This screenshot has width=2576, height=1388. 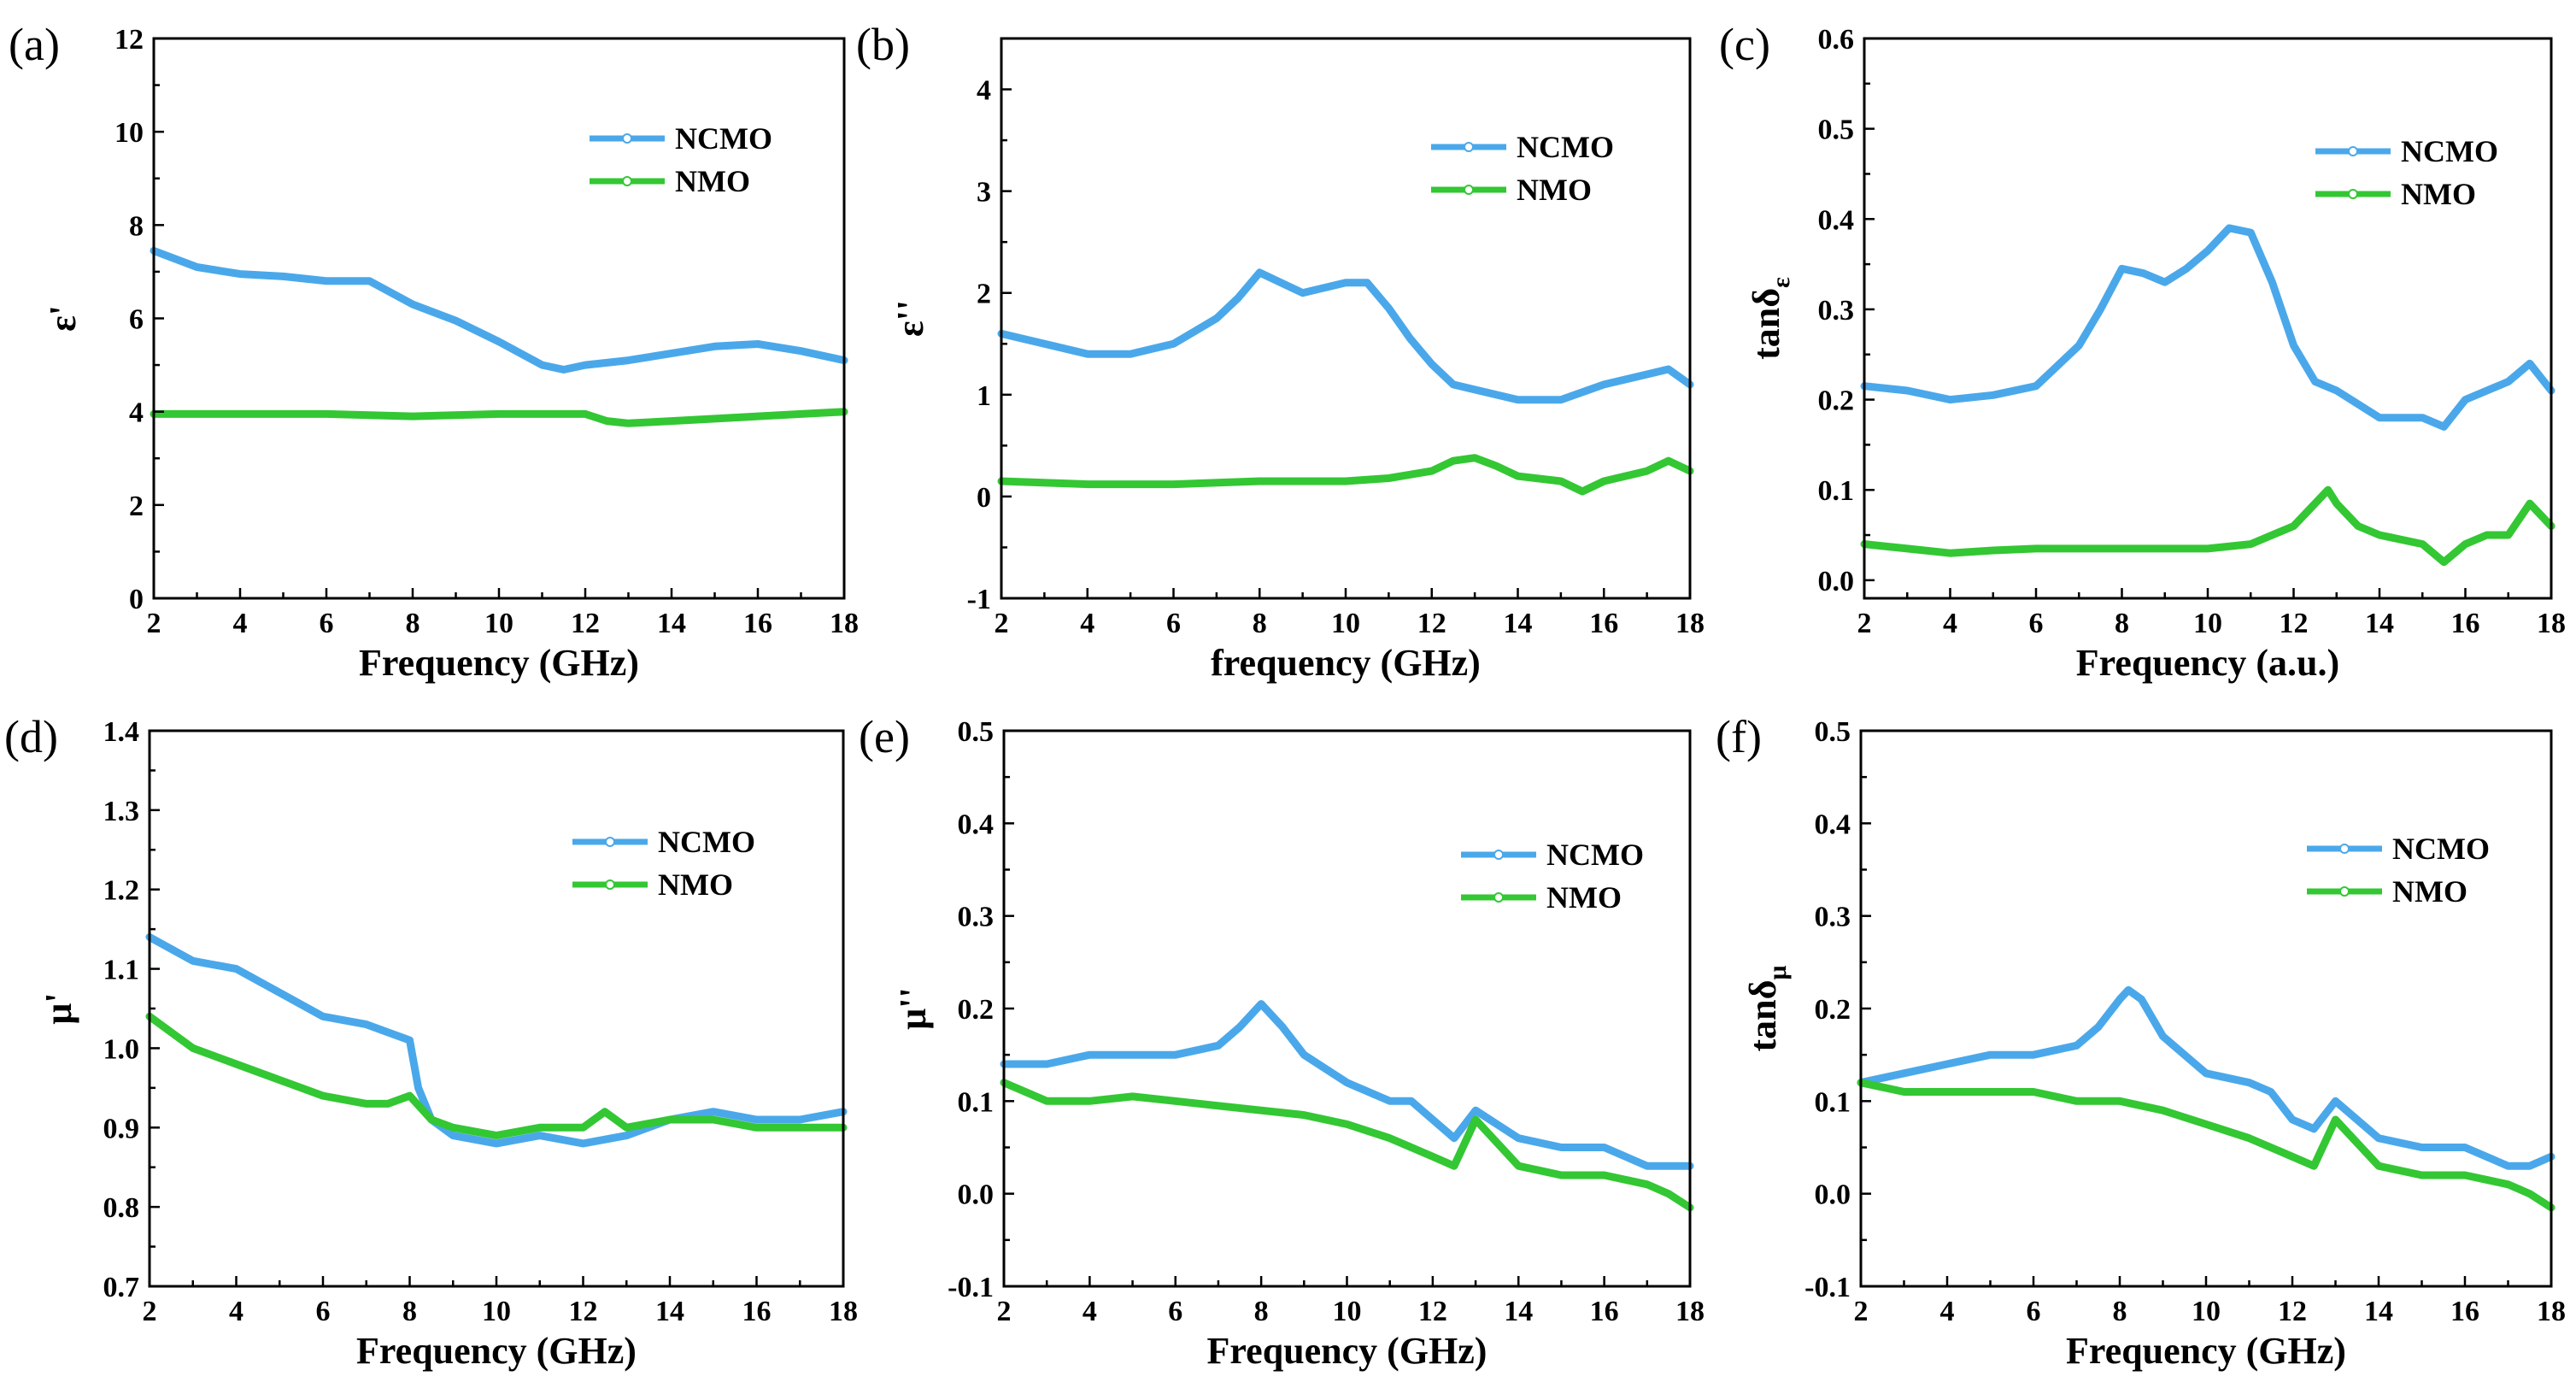 What do you see at coordinates (1739, 737) in the screenshot?
I see `panel-label: (f)` at bounding box center [1739, 737].